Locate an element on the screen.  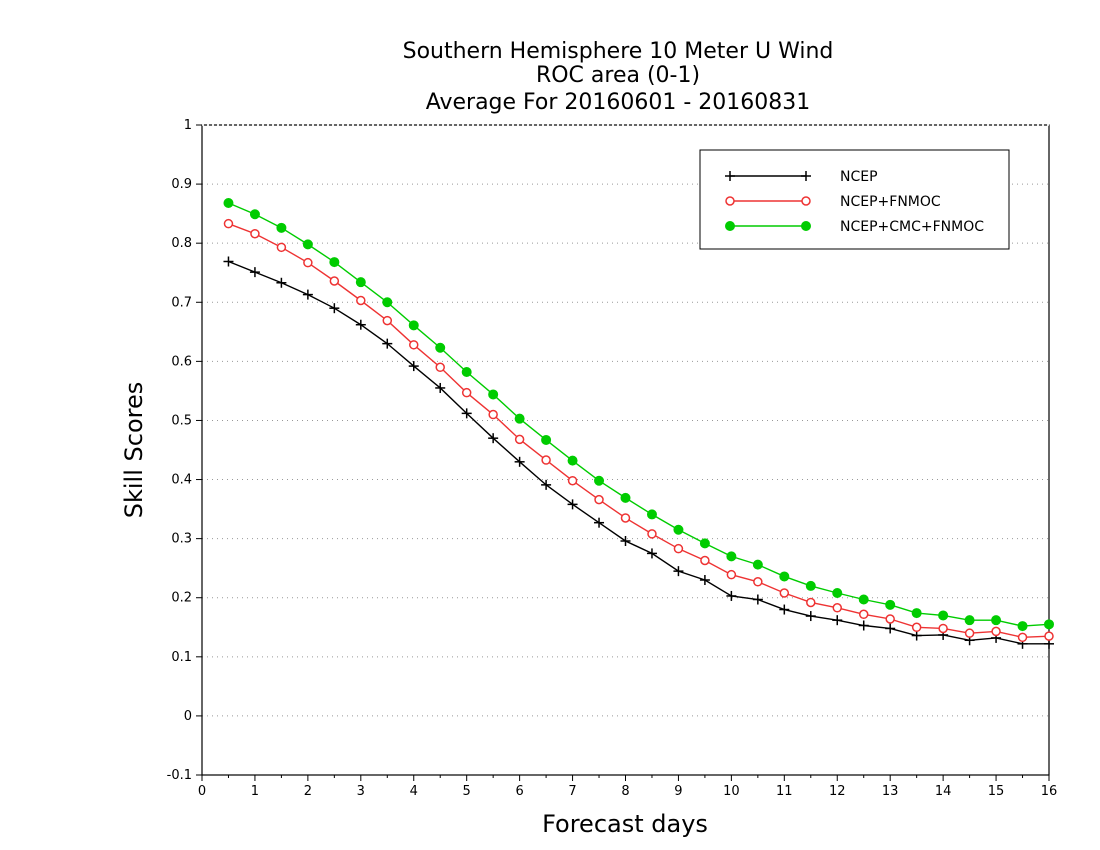
y-tick-label: 0.2 is located at coordinates (181, 598).